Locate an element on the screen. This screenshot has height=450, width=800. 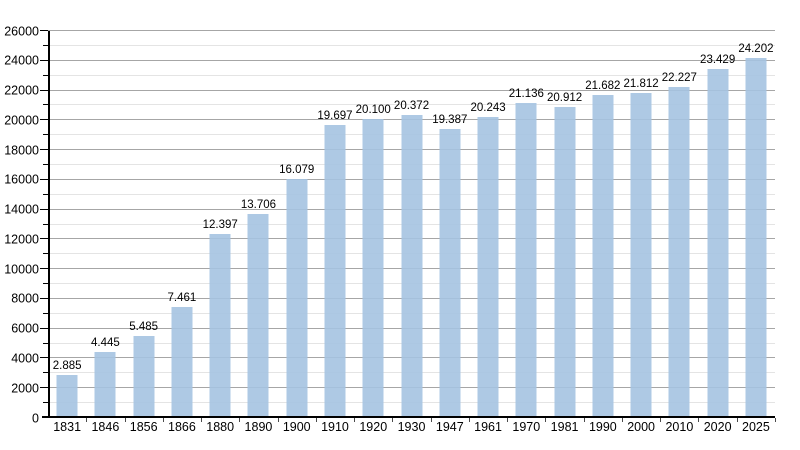
x-tick-label: 1947 is located at coordinates (449, 427).